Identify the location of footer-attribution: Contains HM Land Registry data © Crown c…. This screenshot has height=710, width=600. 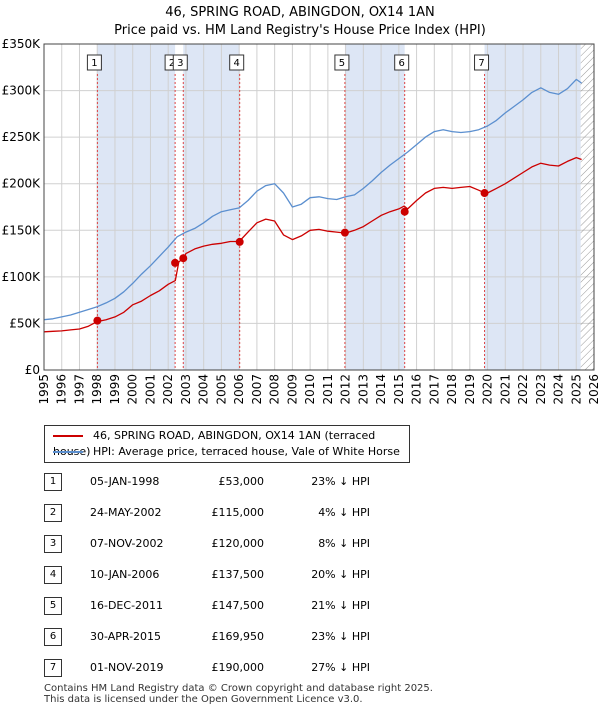
(238, 694).